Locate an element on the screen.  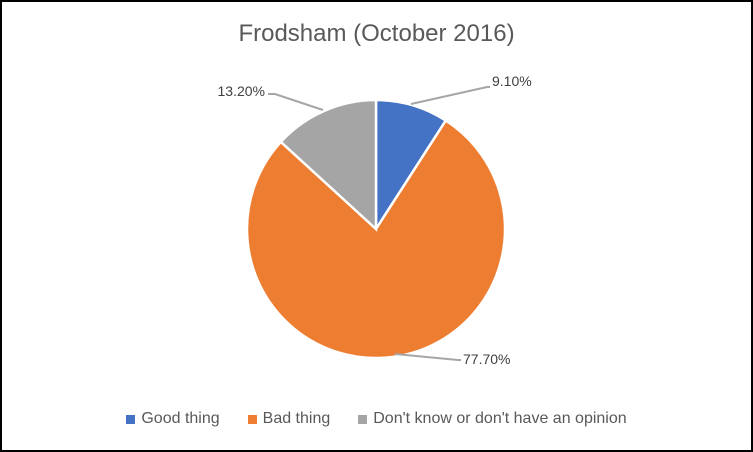
chart-title: Frodsham (October 2016) is located at coordinates (376, 33).